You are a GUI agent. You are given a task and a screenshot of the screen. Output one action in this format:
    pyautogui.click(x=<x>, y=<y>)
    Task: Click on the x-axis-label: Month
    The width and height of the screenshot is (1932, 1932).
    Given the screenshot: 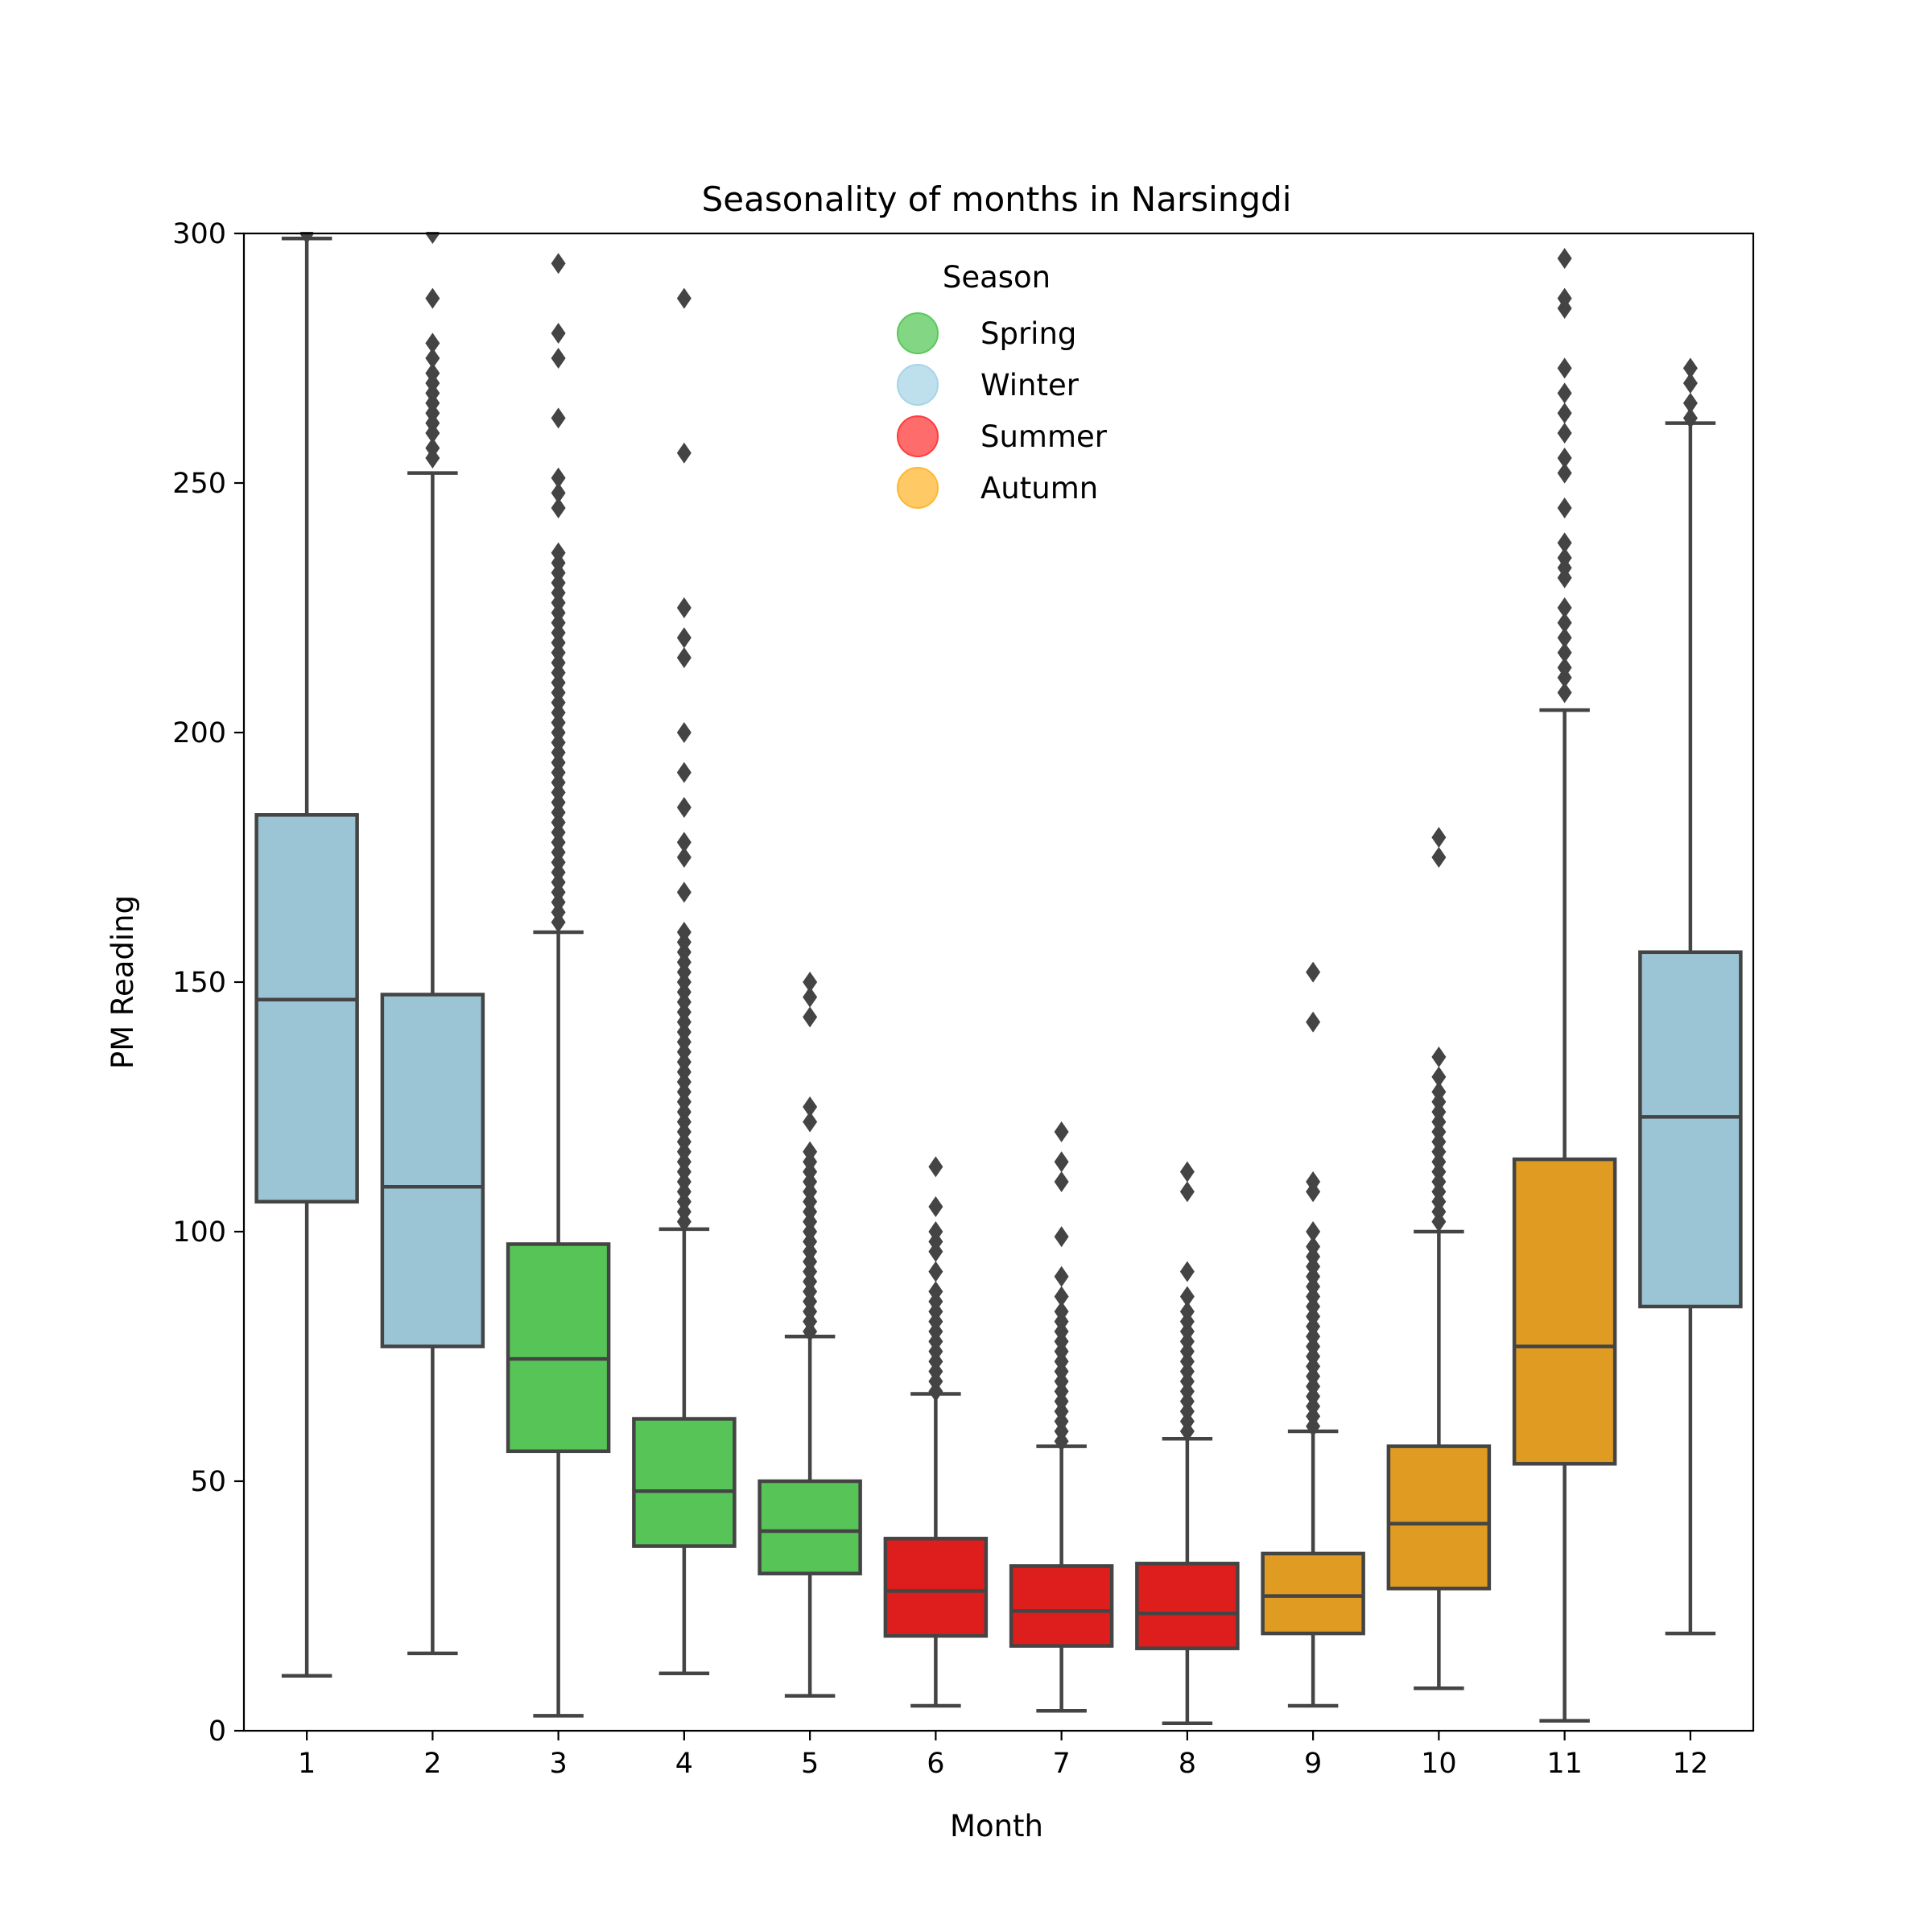 What is the action you would take?
    pyautogui.click(x=996, y=1826)
    